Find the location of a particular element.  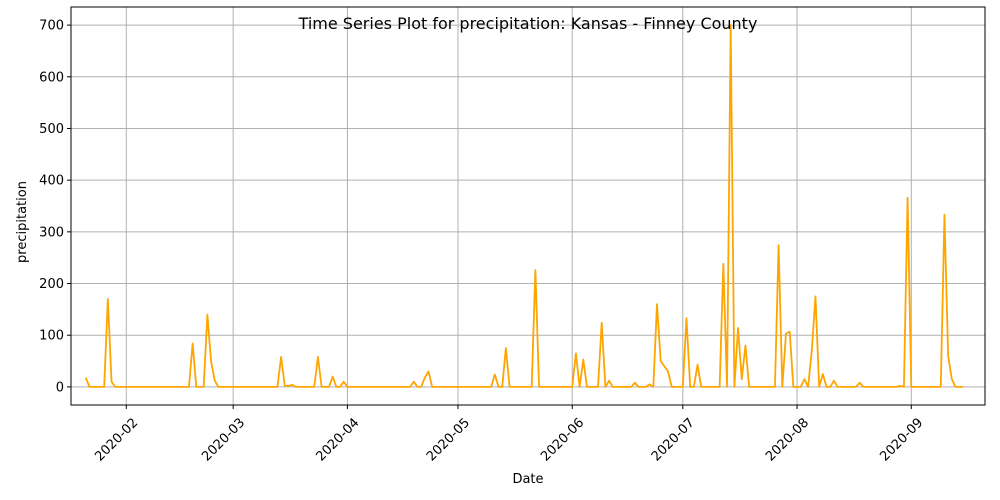

y-tick-label: 600 is located at coordinates (51, 77).